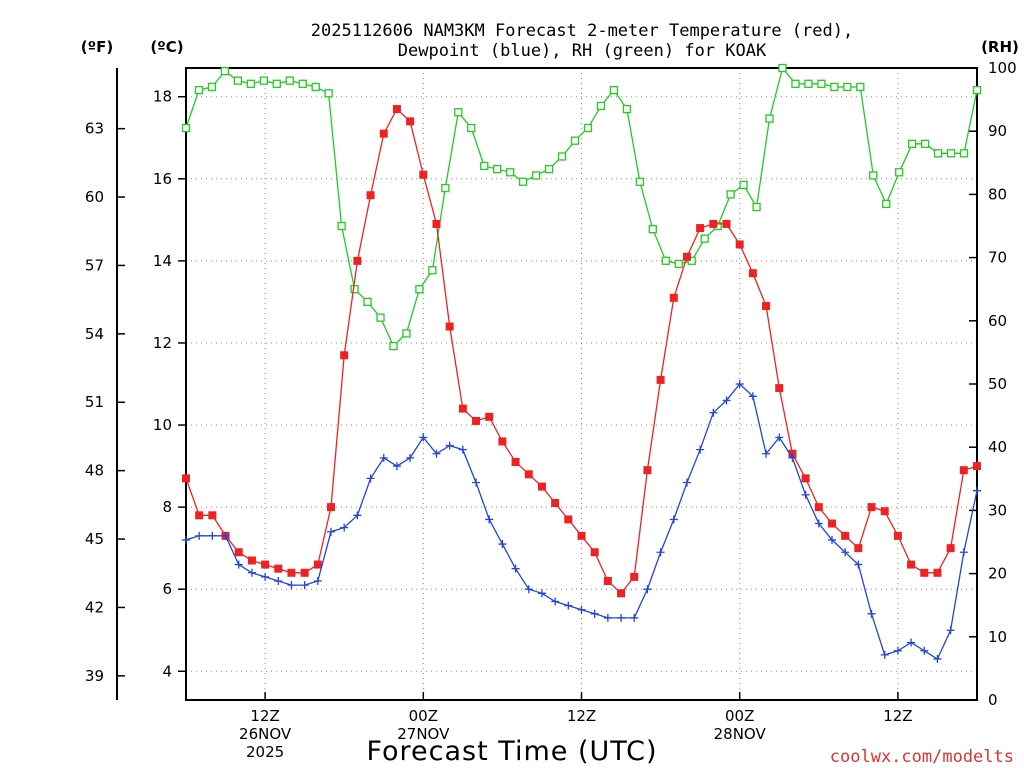 The width and height of the screenshot is (1024, 768). What do you see at coordinates (94, 676) in the screenshot?
I see `fahrenheit-tick-label: 39` at bounding box center [94, 676].